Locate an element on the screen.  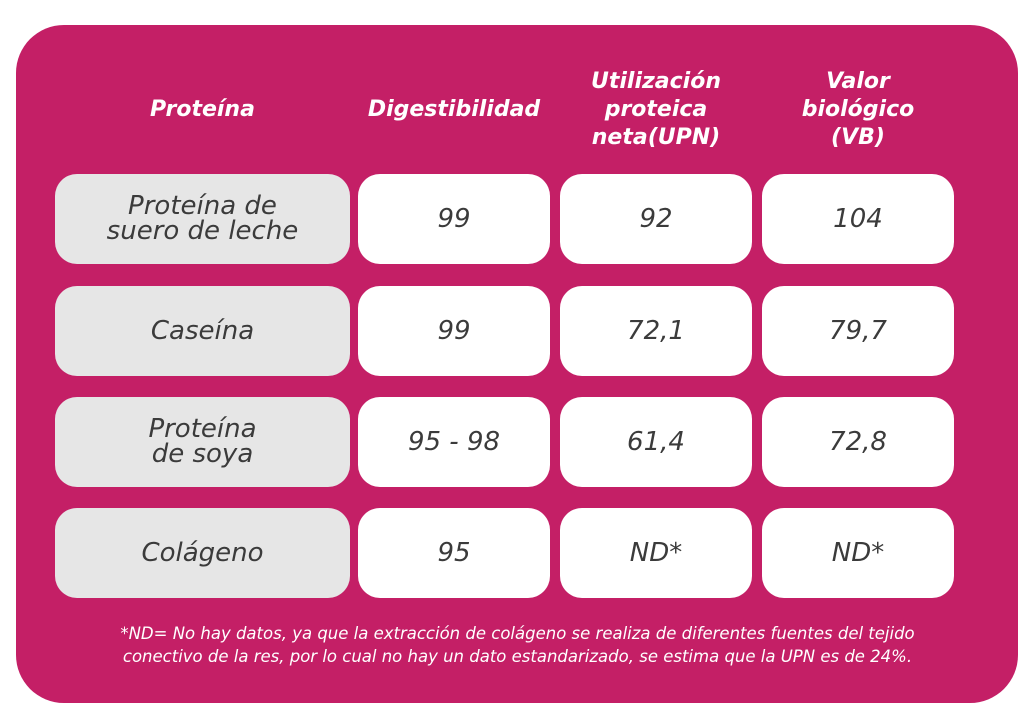
header-vb: Valor biológico (VB) is located at coordinates (858, 109).